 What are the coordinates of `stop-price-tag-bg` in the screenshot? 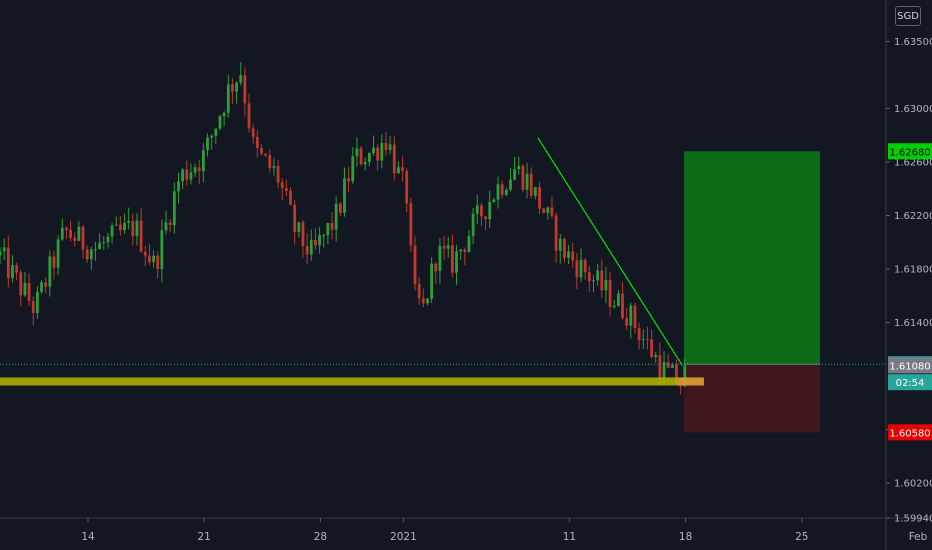 It's located at (910, 432).